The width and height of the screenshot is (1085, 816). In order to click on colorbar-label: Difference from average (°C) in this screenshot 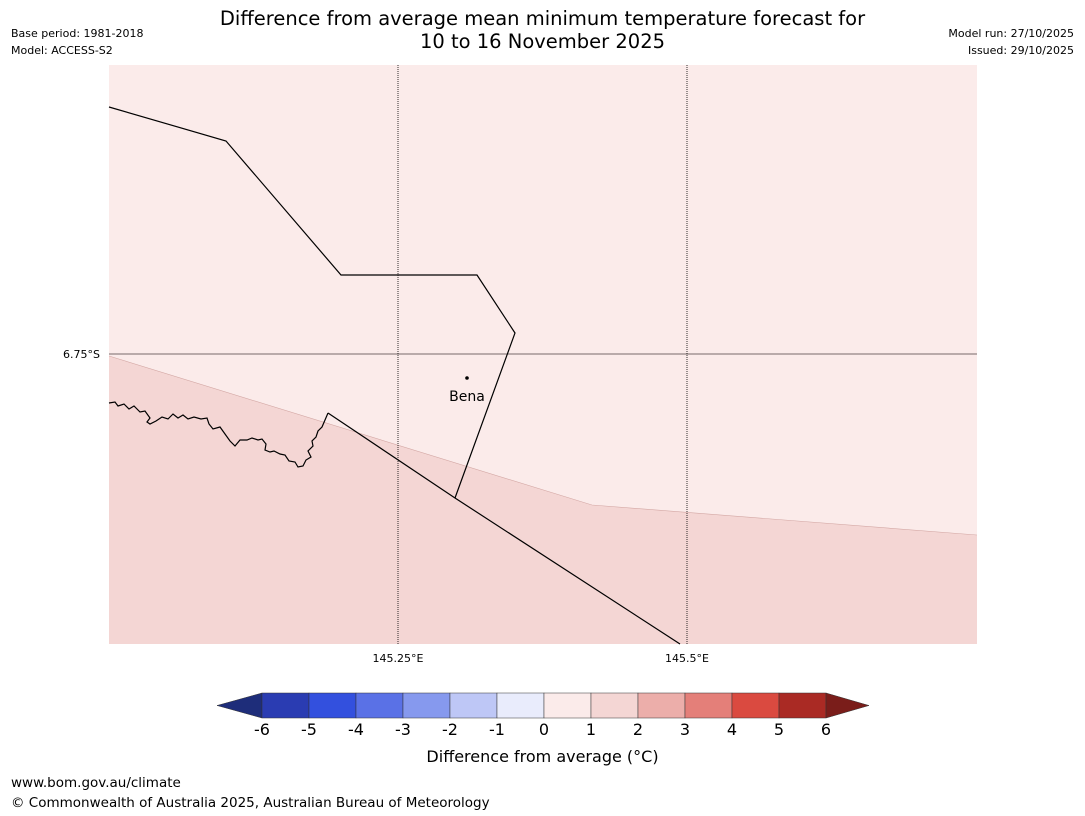, I will do `click(542, 756)`.